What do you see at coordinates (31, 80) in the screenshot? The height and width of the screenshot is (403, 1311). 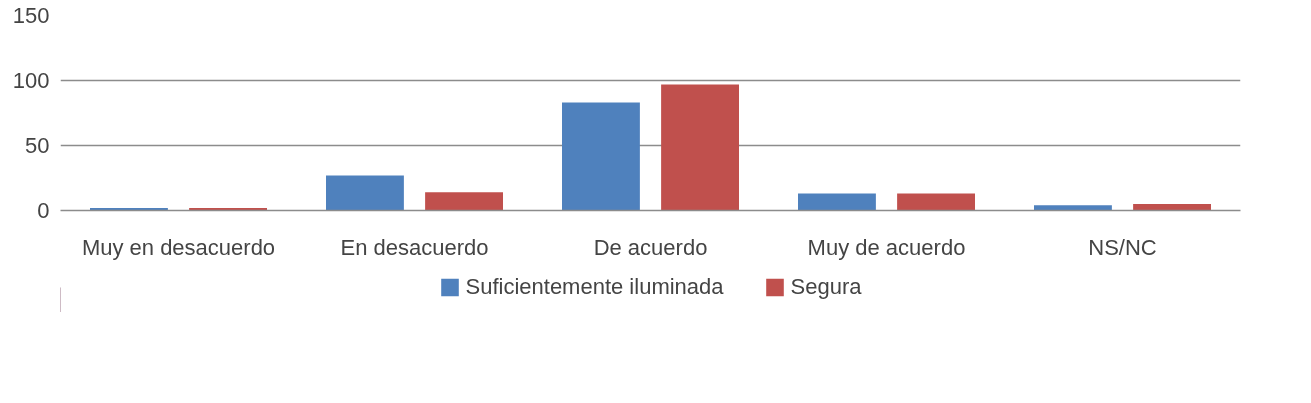 I see `y-tick-label: 100` at bounding box center [31, 80].